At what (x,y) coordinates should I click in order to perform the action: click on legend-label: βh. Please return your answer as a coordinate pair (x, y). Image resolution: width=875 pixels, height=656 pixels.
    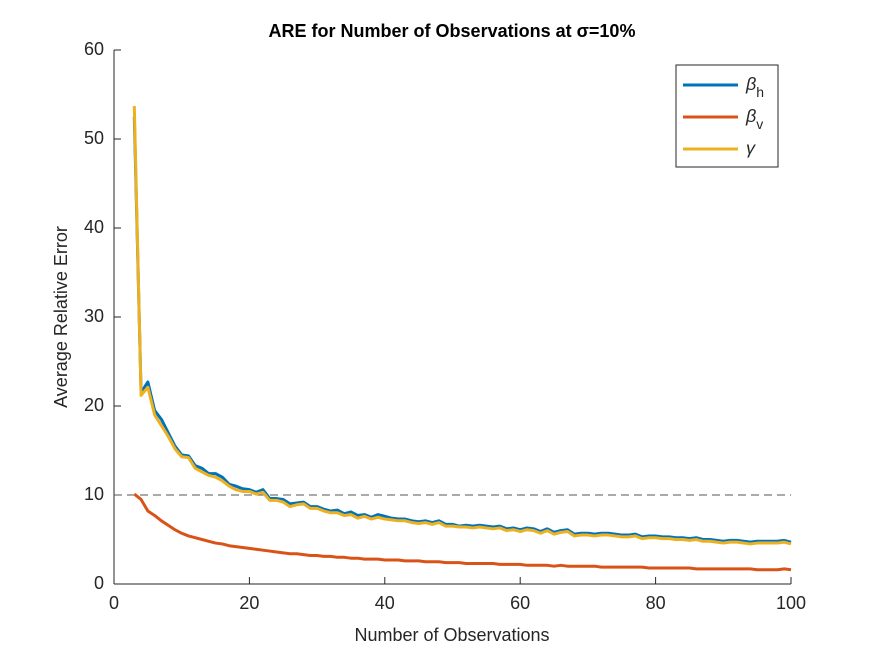
    Looking at the image, I should click on (754, 87).